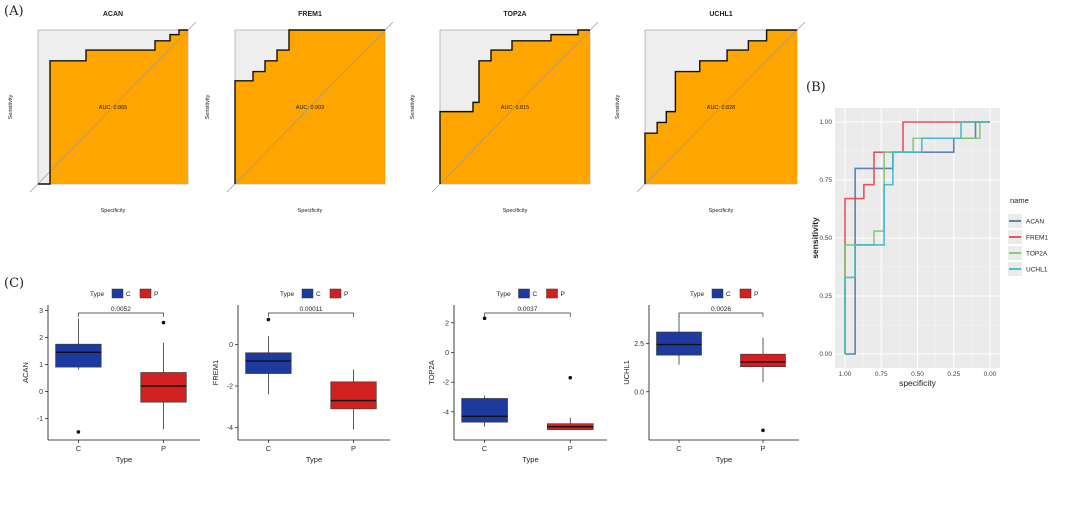 The width and height of the screenshot is (1080, 519). What do you see at coordinates (40, 419) in the screenshot?
I see `box-acan-ytick-0: -1` at bounding box center [40, 419].